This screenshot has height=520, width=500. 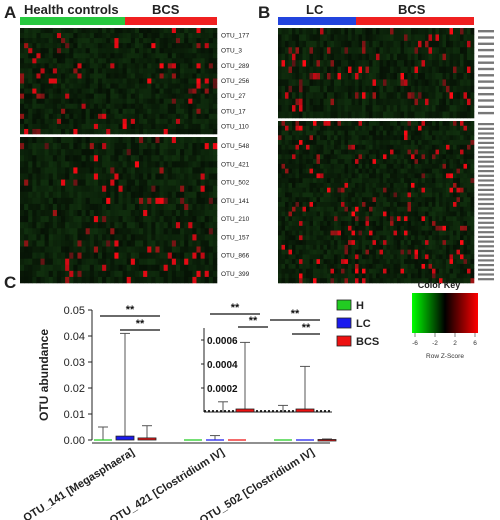 I want to click on panel-b-group-bar-lc, so click(x=317, y=21).